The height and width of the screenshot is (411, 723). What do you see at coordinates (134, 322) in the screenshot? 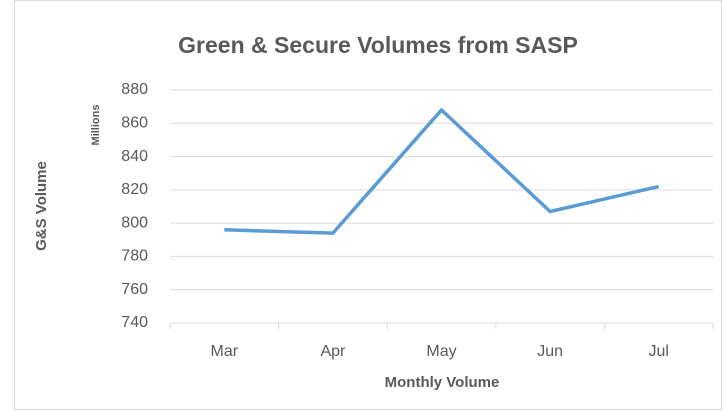
I see `y-tick-label: 740` at bounding box center [134, 322].